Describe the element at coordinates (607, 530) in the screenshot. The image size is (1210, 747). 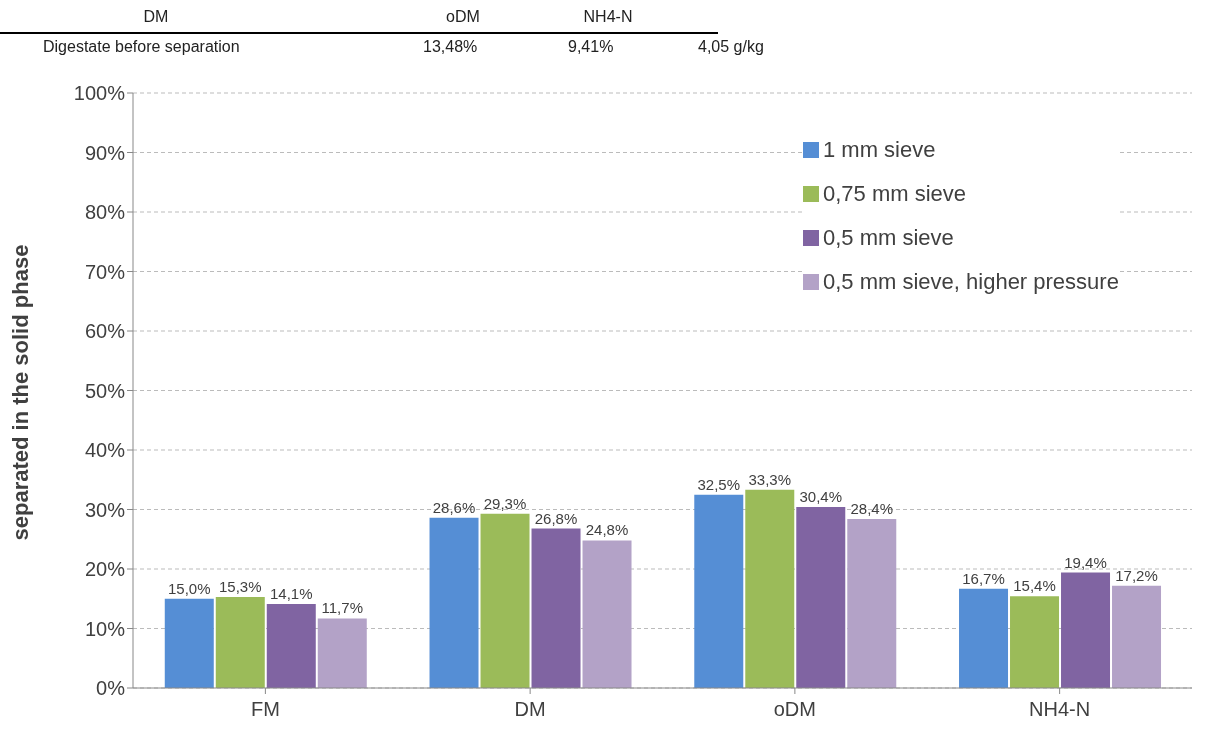
I see `data-label: 24,8%` at that location.